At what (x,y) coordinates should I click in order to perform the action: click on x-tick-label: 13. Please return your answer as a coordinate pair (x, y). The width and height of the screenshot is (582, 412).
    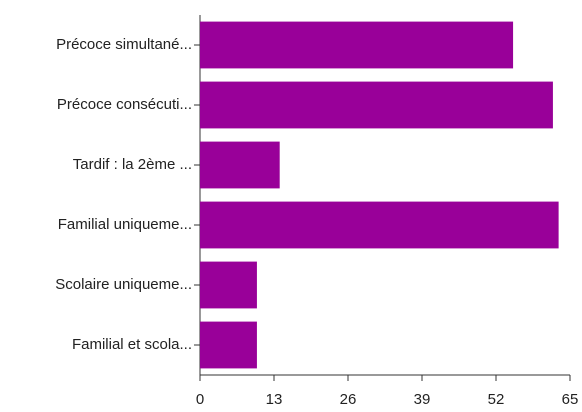
    Looking at the image, I should click on (274, 399).